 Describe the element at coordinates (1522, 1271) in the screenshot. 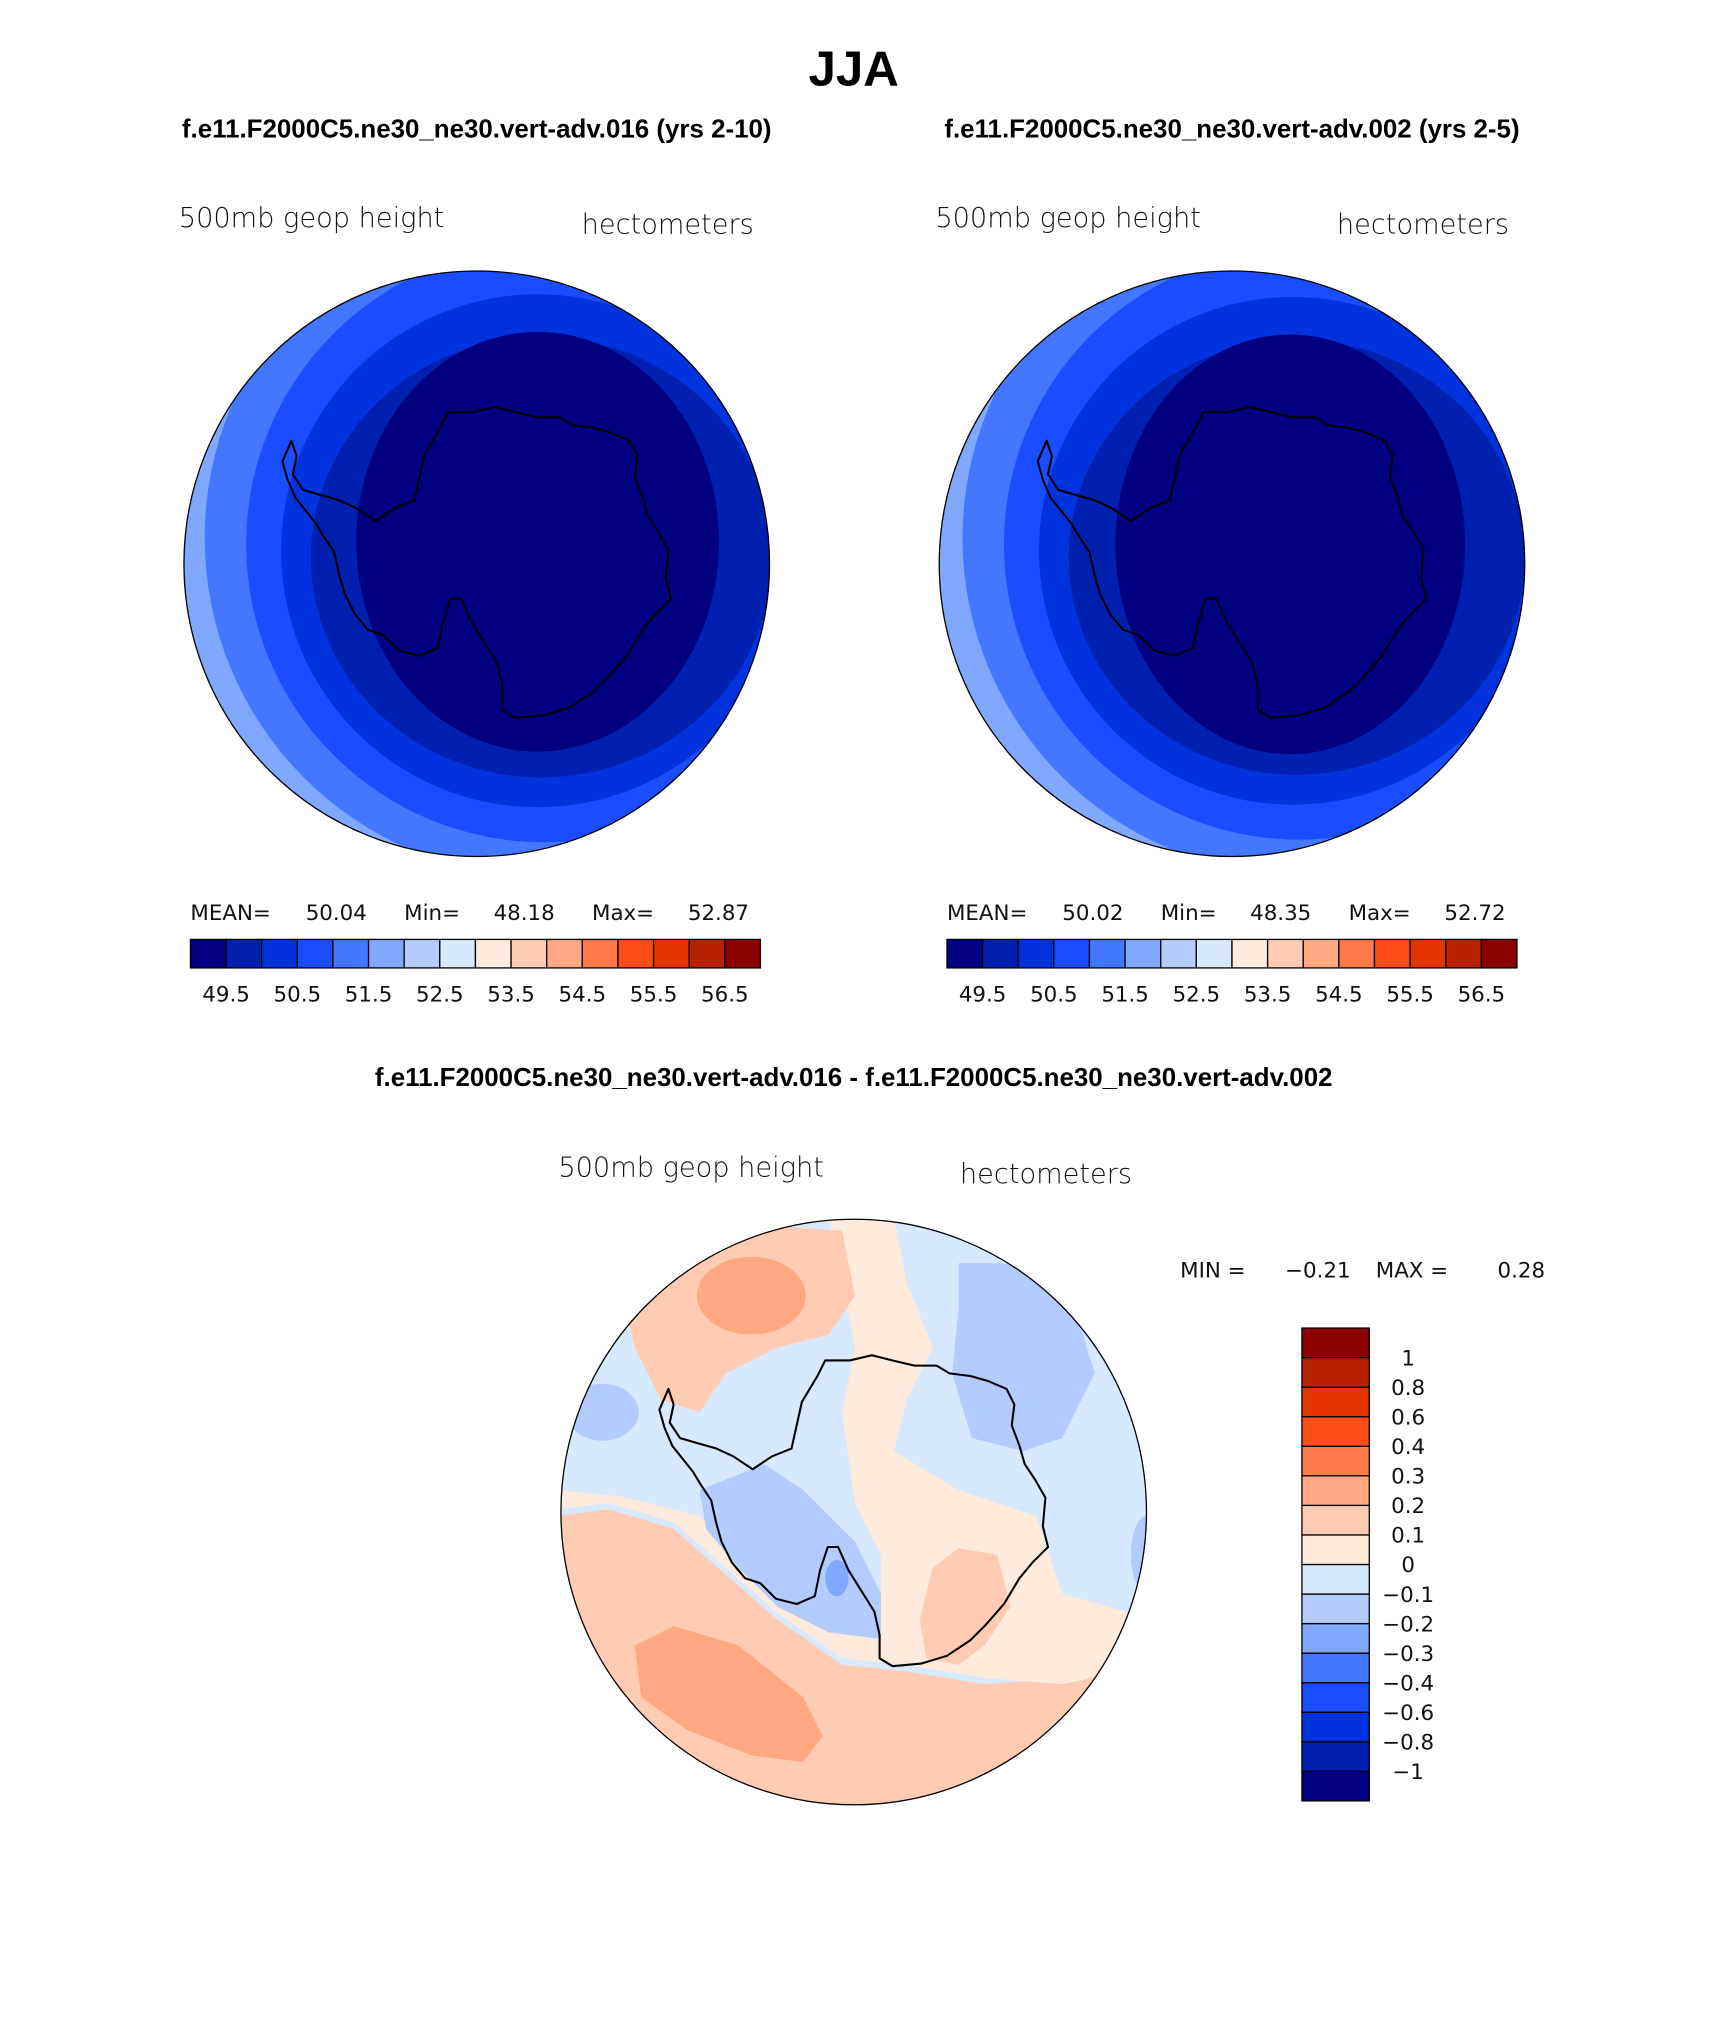

I see `max-value: 0.28` at that location.